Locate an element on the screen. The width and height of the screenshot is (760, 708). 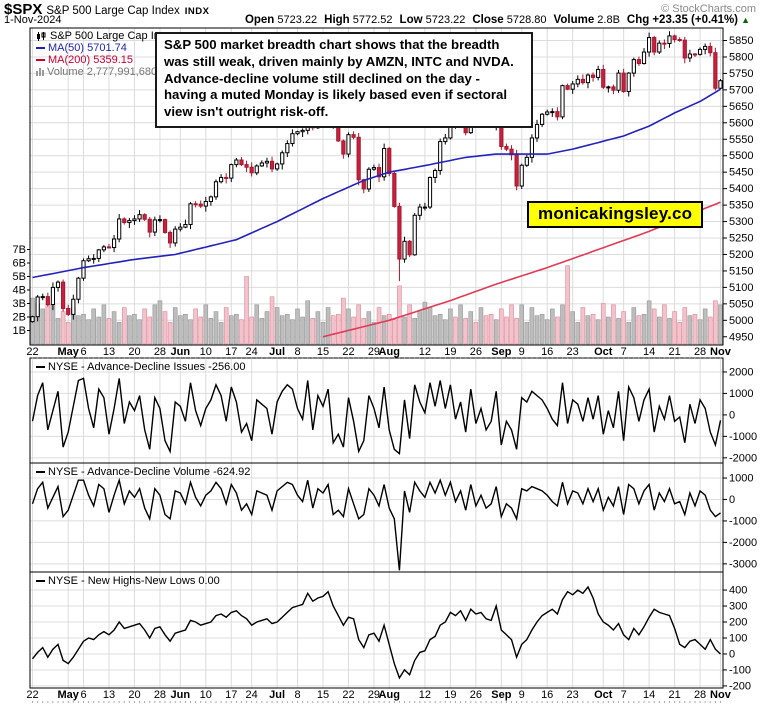
axis-label: 5800 is located at coordinates (741, 57).